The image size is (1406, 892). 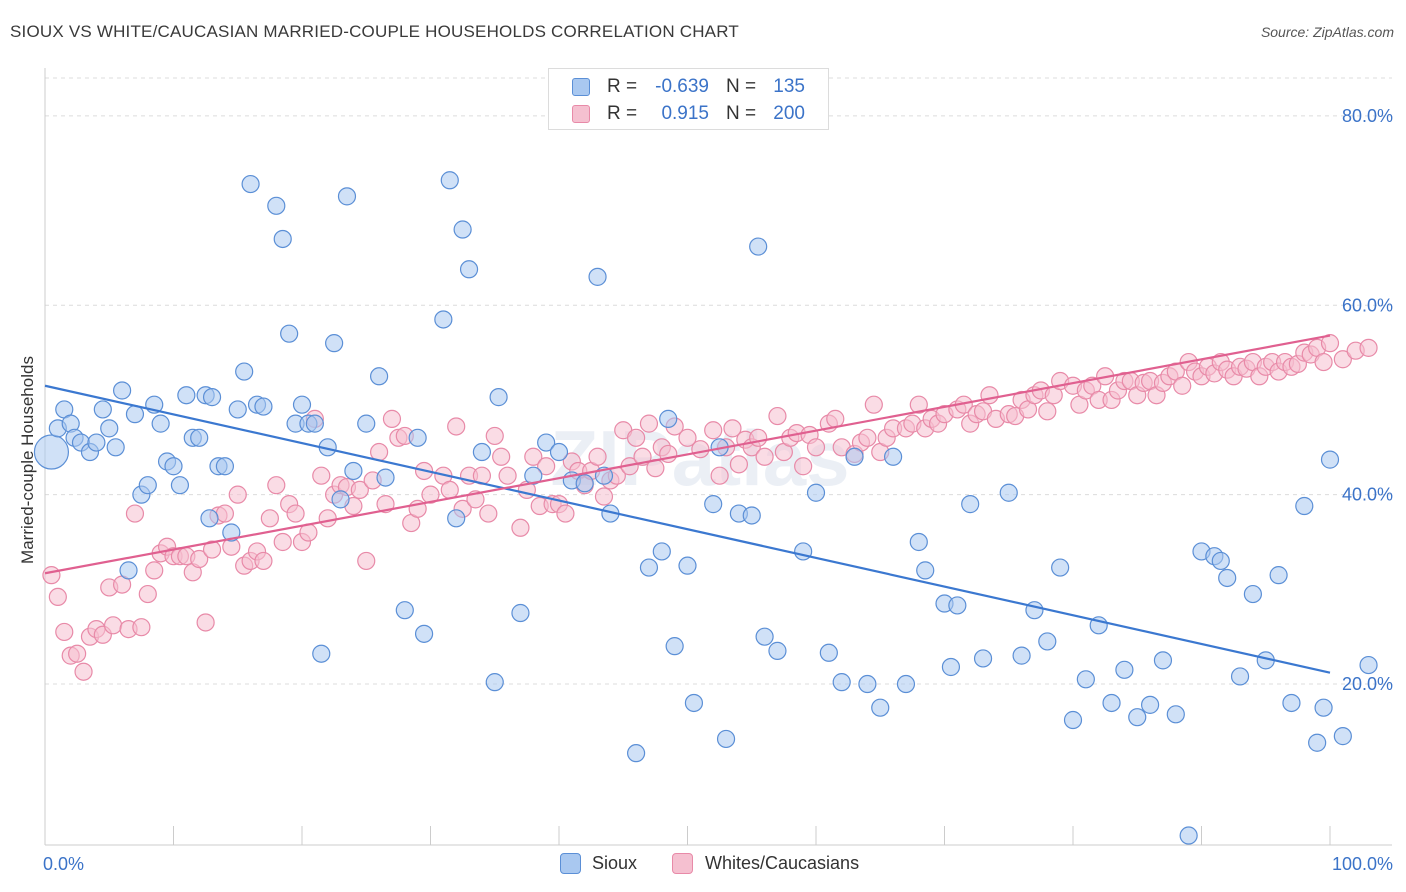 I want to click on sioux-swatch, so click(x=581, y=87).